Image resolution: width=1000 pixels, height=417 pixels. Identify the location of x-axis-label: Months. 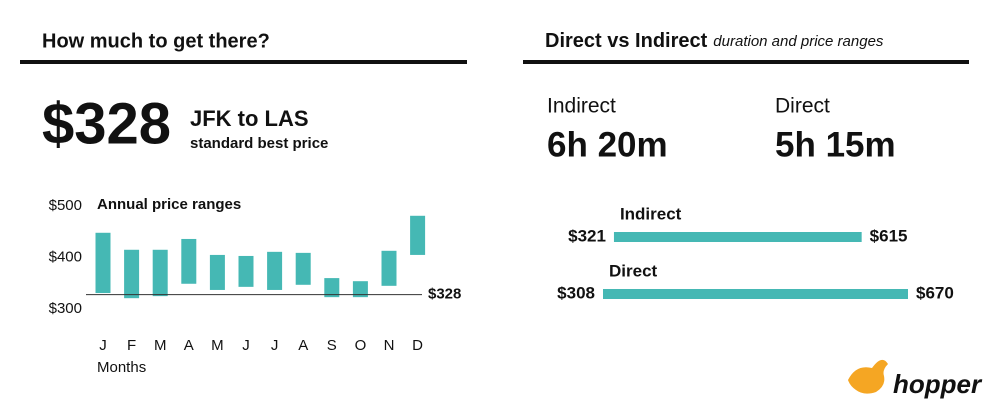
(121, 367).